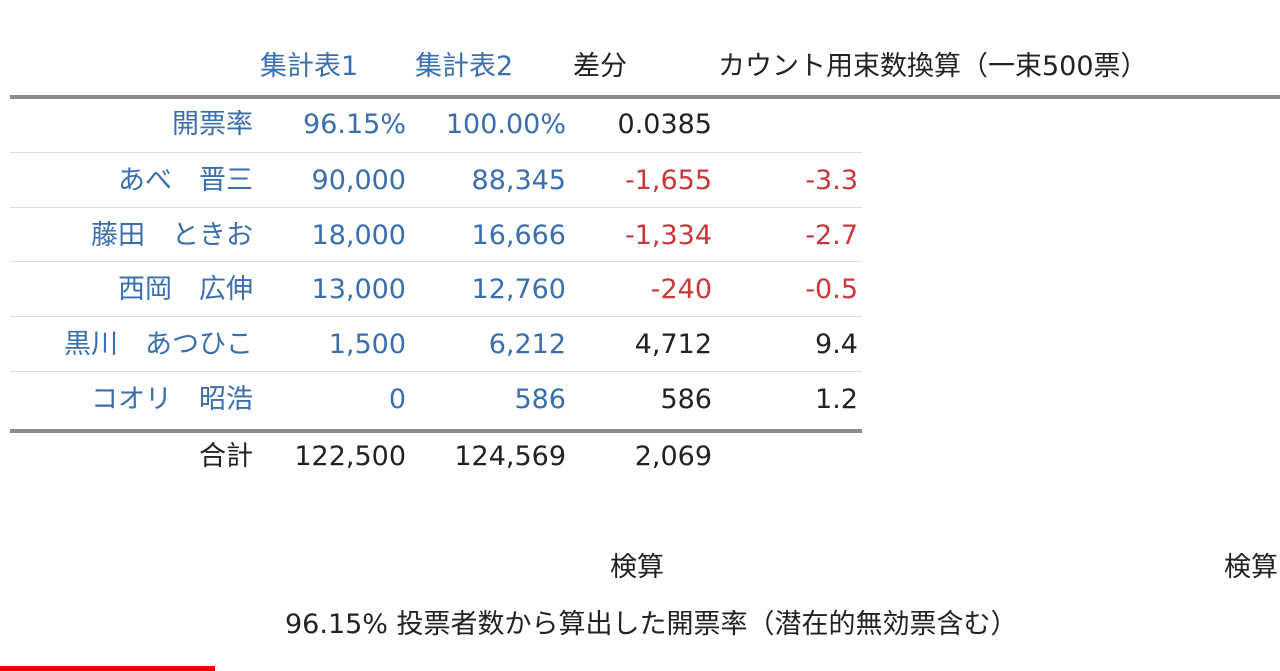  What do you see at coordinates (505, 124) in the screenshot?
I see `cell: 100.00%` at bounding box center [505, 124].